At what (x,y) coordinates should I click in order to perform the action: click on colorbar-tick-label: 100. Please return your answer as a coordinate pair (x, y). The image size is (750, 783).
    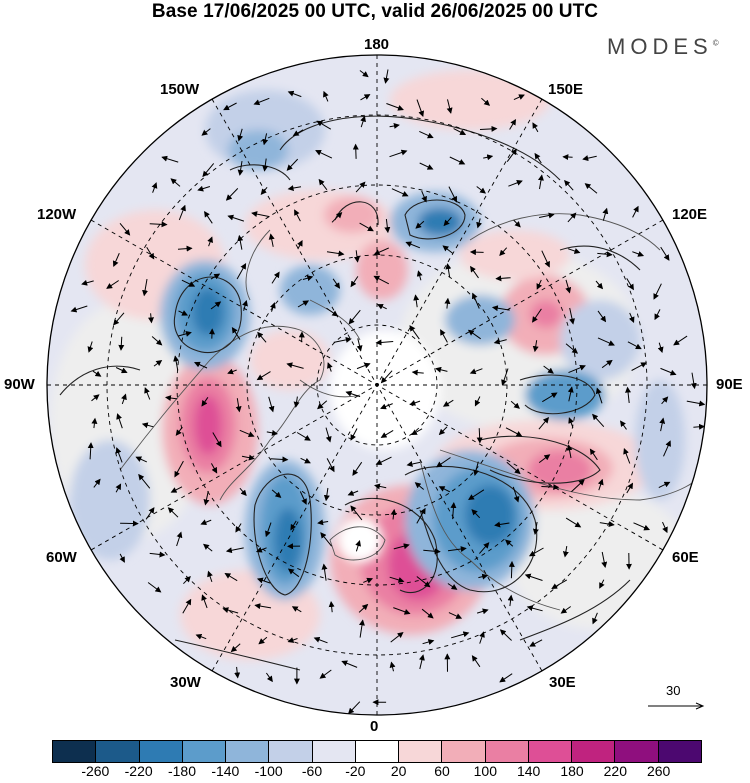
    Looking at the image, I should click on (485, 771).